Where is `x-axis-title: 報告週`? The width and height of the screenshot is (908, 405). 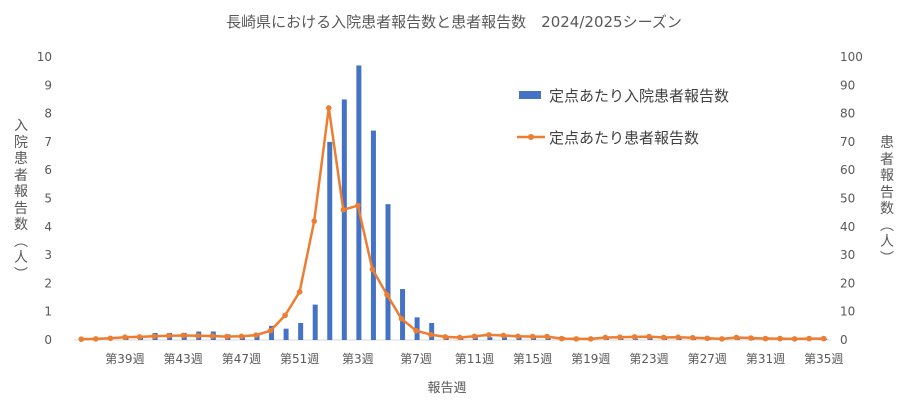
x-axis-title: 報告週 is located at coordinates (446, 388).